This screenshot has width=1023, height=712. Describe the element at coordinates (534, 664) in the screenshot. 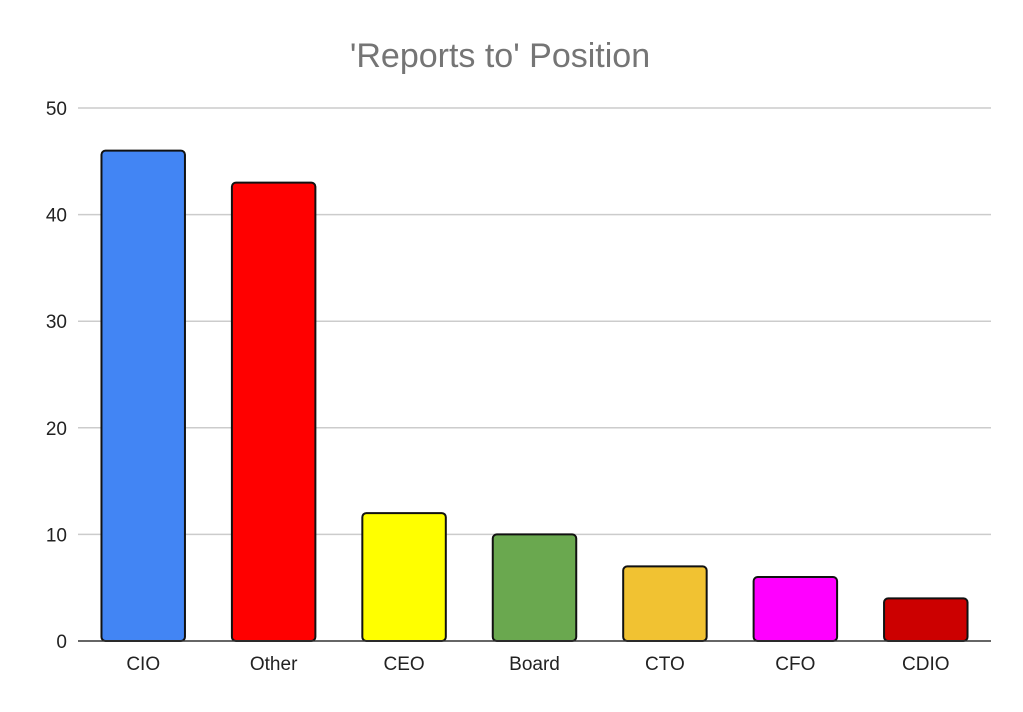

I see `x-tick-label: Board` at that location.